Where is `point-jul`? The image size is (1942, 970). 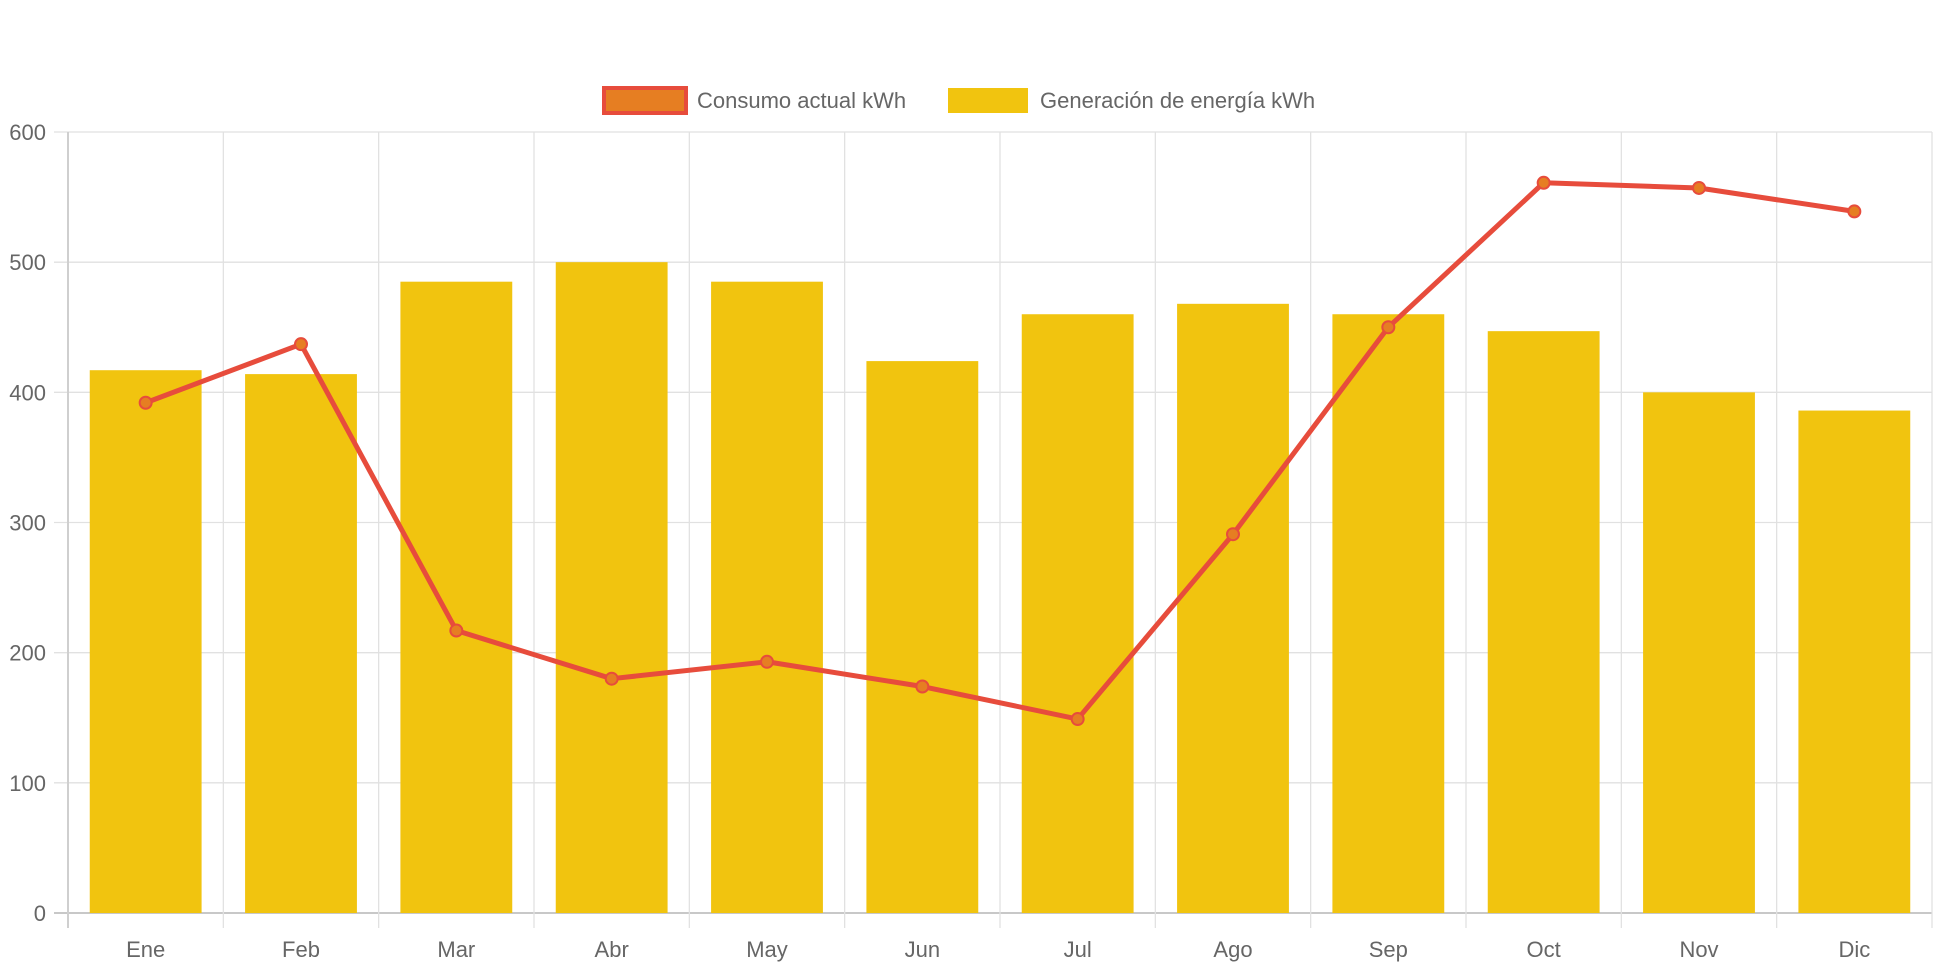
point-jul is located at coordinates (1077, 719).